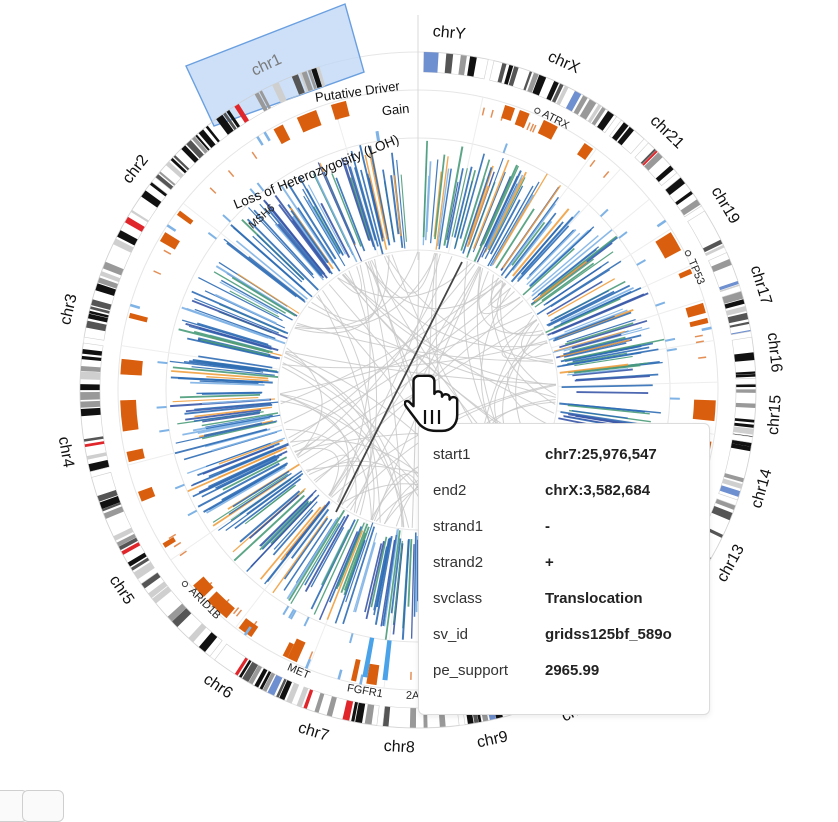 This screenshot has width=838, height=822. Describe the element at coordinates (736, 313) in the screenshot. I see `ideogram-chr17` at that location.